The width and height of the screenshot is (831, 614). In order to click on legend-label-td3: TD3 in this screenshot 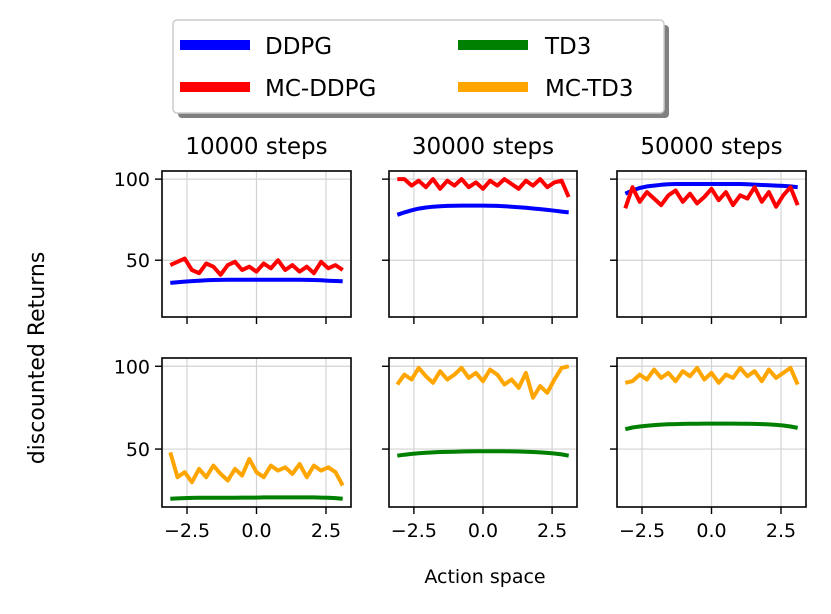, I will do `click(567, 47)`.